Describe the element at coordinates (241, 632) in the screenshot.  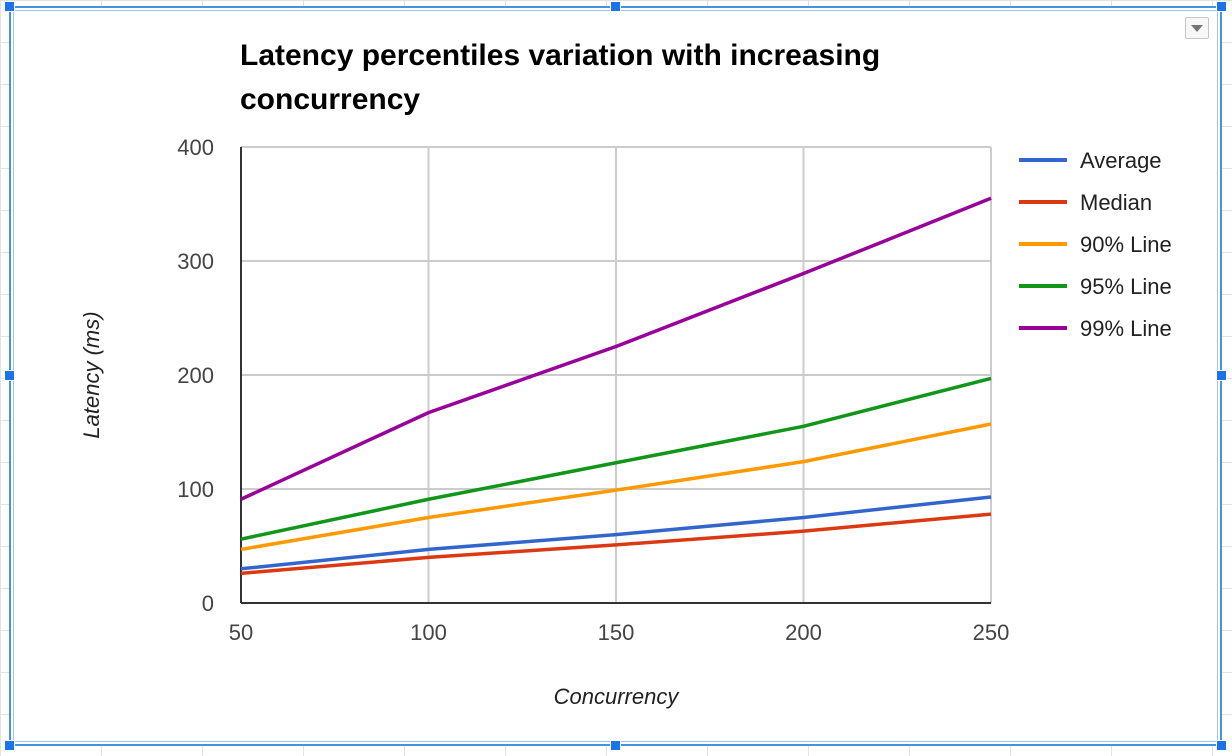
I see `x-tick-label: 50` at that location.